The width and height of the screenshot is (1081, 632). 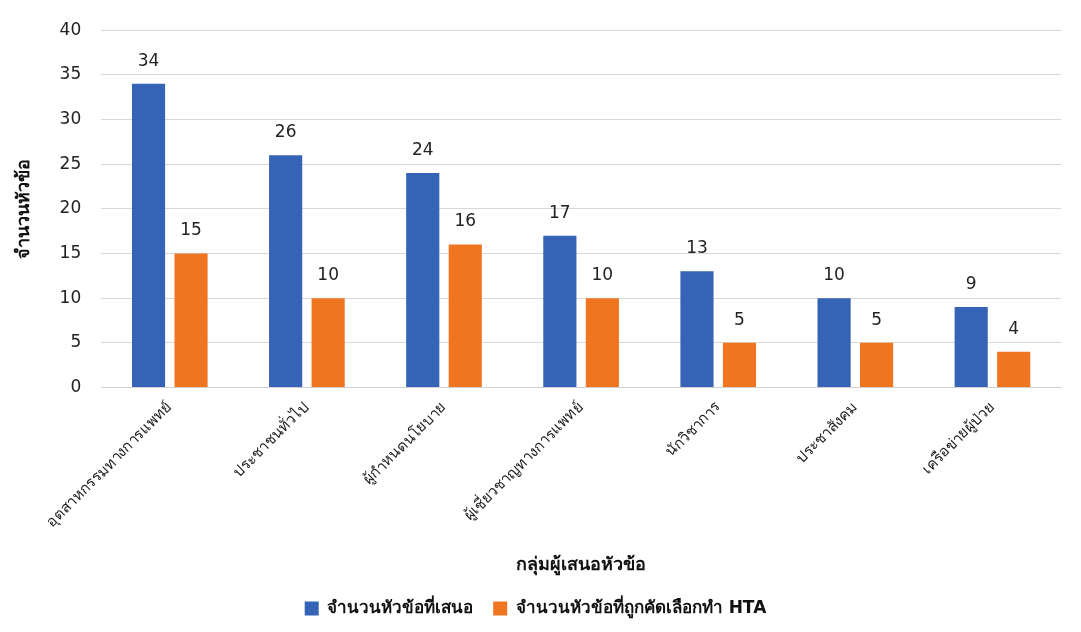 I want to click on y-tick-label: 5, so click(x=76, y=341).